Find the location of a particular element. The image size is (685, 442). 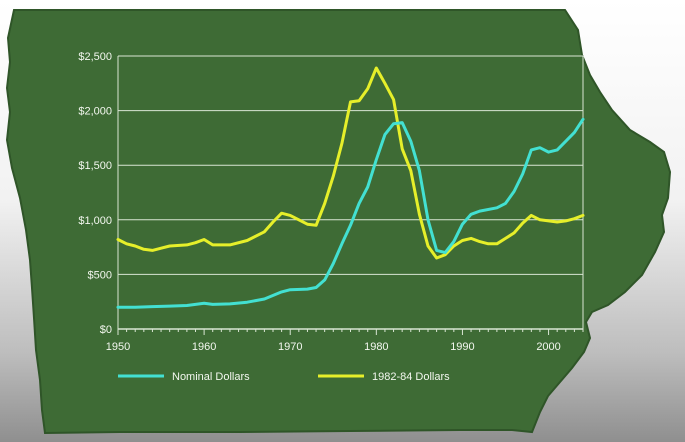

y-tick-label: $1,500 is located at coordinates (95, 166).